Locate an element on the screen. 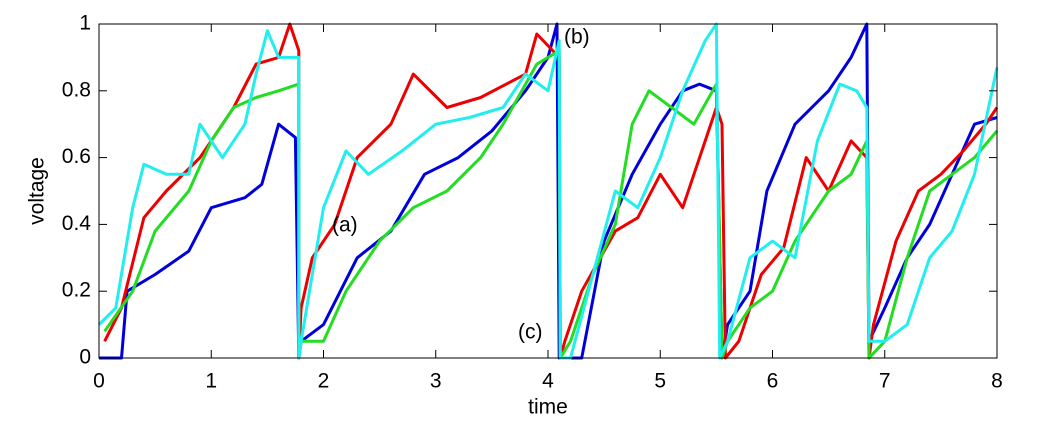  x-tick-label: 7 is located at coordinates (885, 381).